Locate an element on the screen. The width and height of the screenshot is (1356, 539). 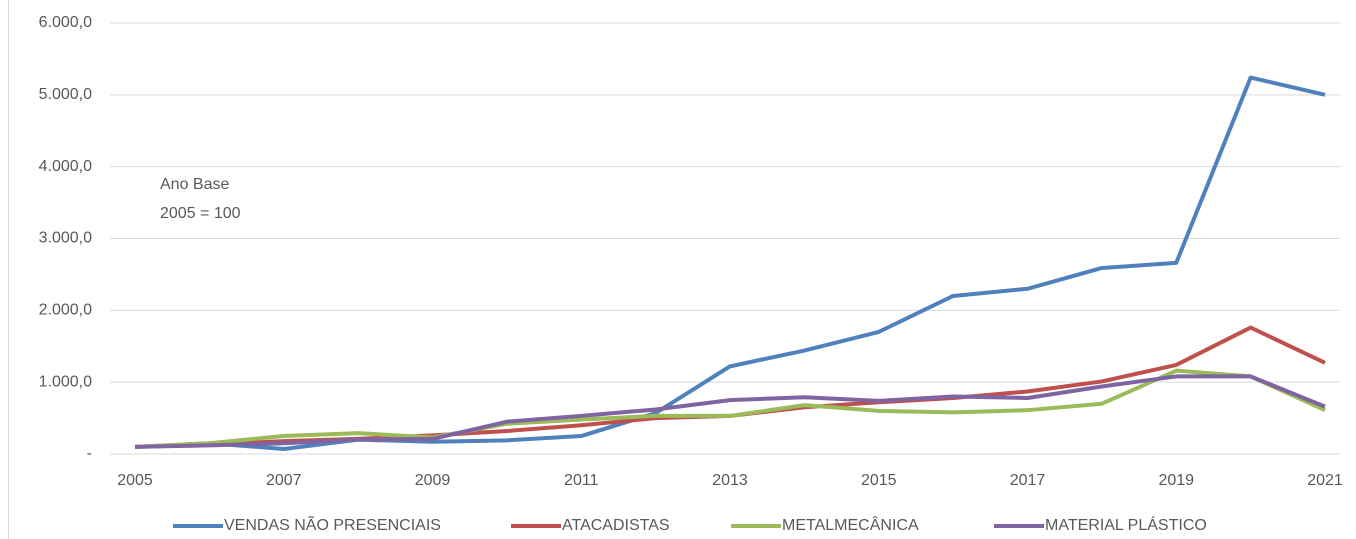
x-tick-label: 2005 is located at coordinates (135, 480).